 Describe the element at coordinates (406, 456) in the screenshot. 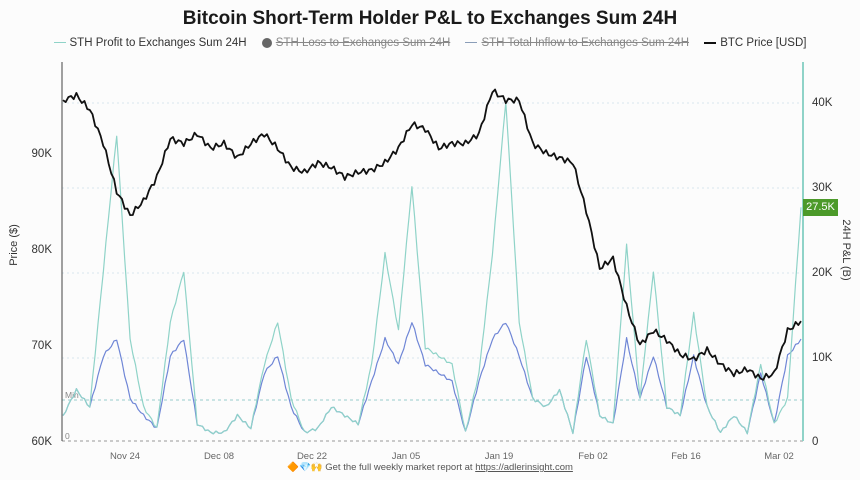

I see `x-tick: Jan 05` at that location.